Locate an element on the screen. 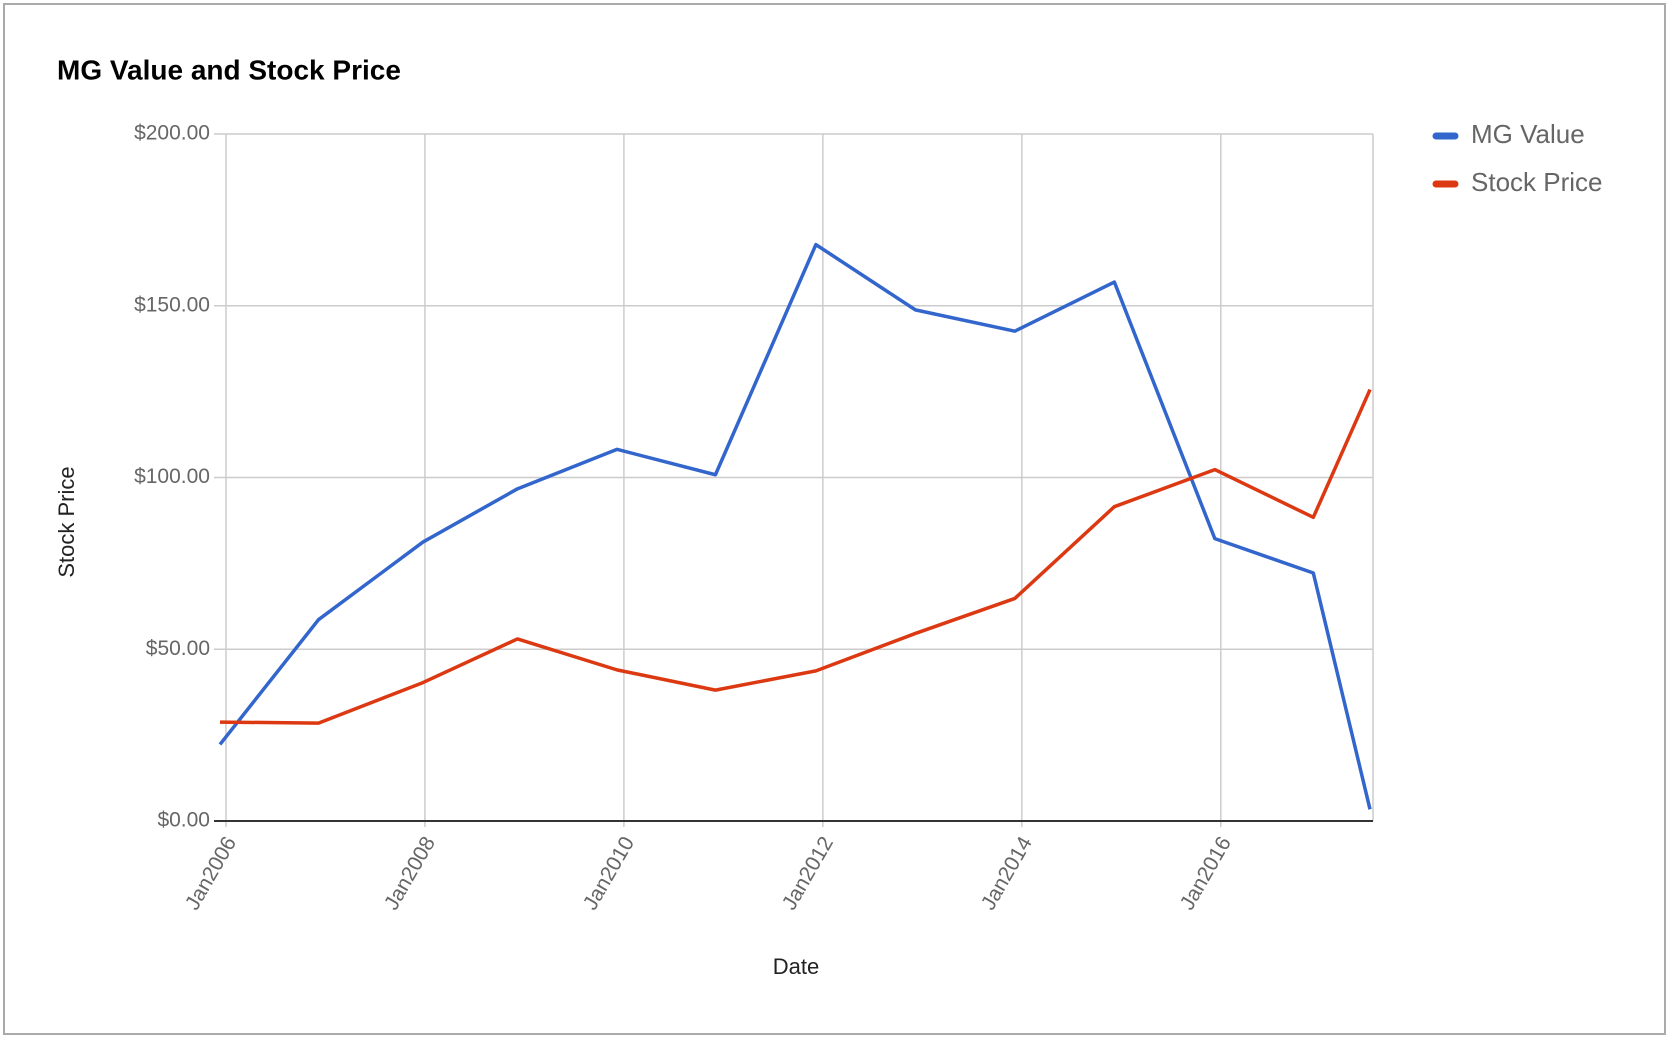 The height and width of the screenshot is (1040, 1669). y-tick-label: $200.00 is located at coordinates (172, 133).